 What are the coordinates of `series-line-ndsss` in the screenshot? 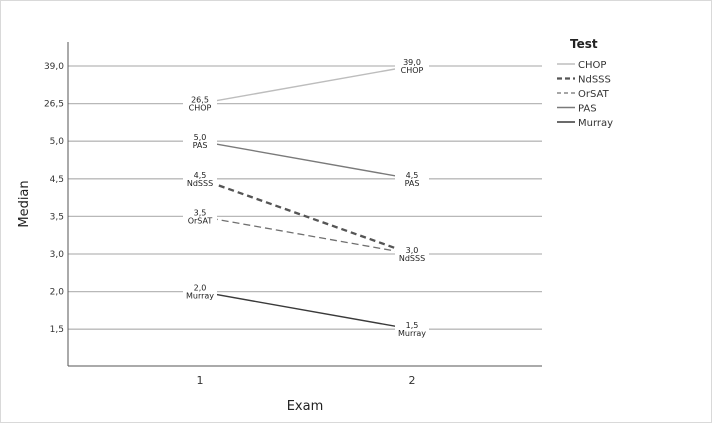 It's located at (306, 216).